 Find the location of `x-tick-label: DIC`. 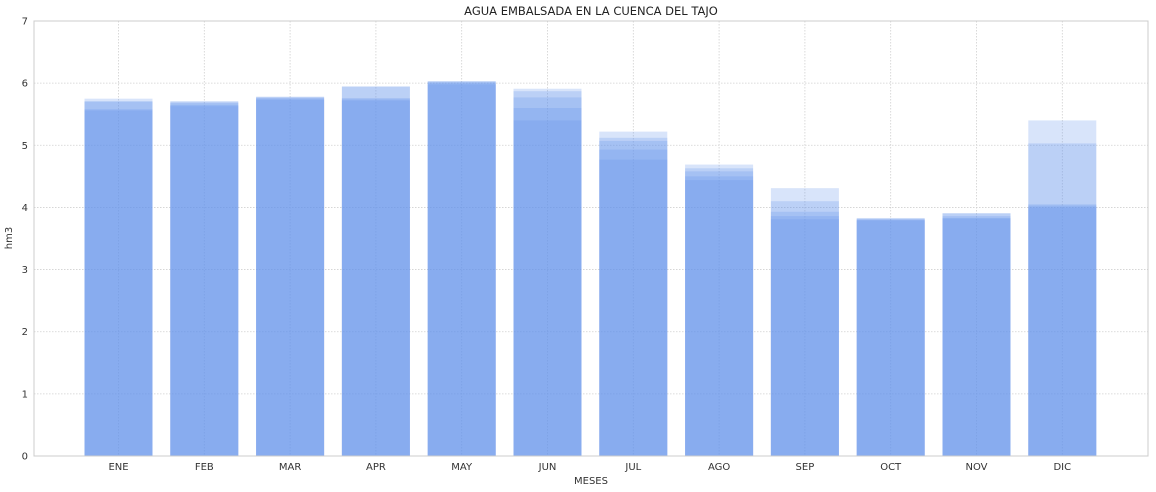

x-tick-label: DIC is located at coordinates (1062, 467).